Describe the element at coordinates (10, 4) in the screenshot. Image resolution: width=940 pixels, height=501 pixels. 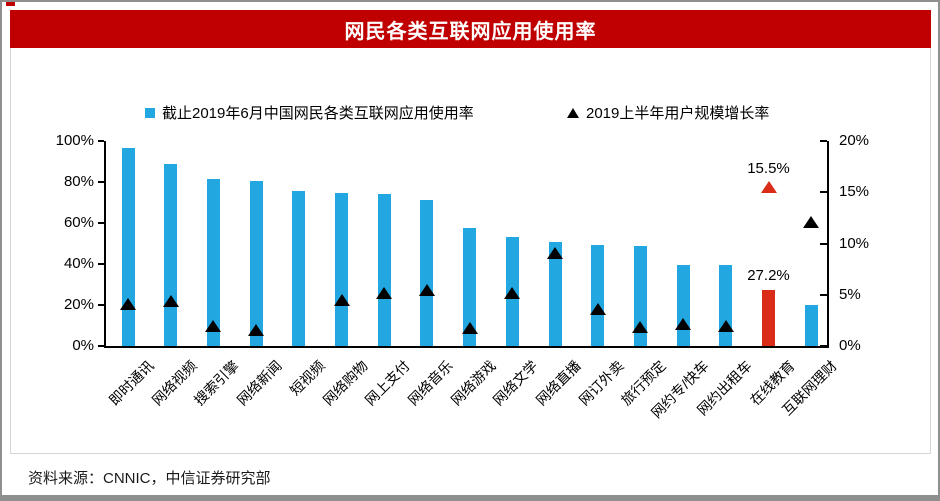
I see `corner-red-chip` at that location.